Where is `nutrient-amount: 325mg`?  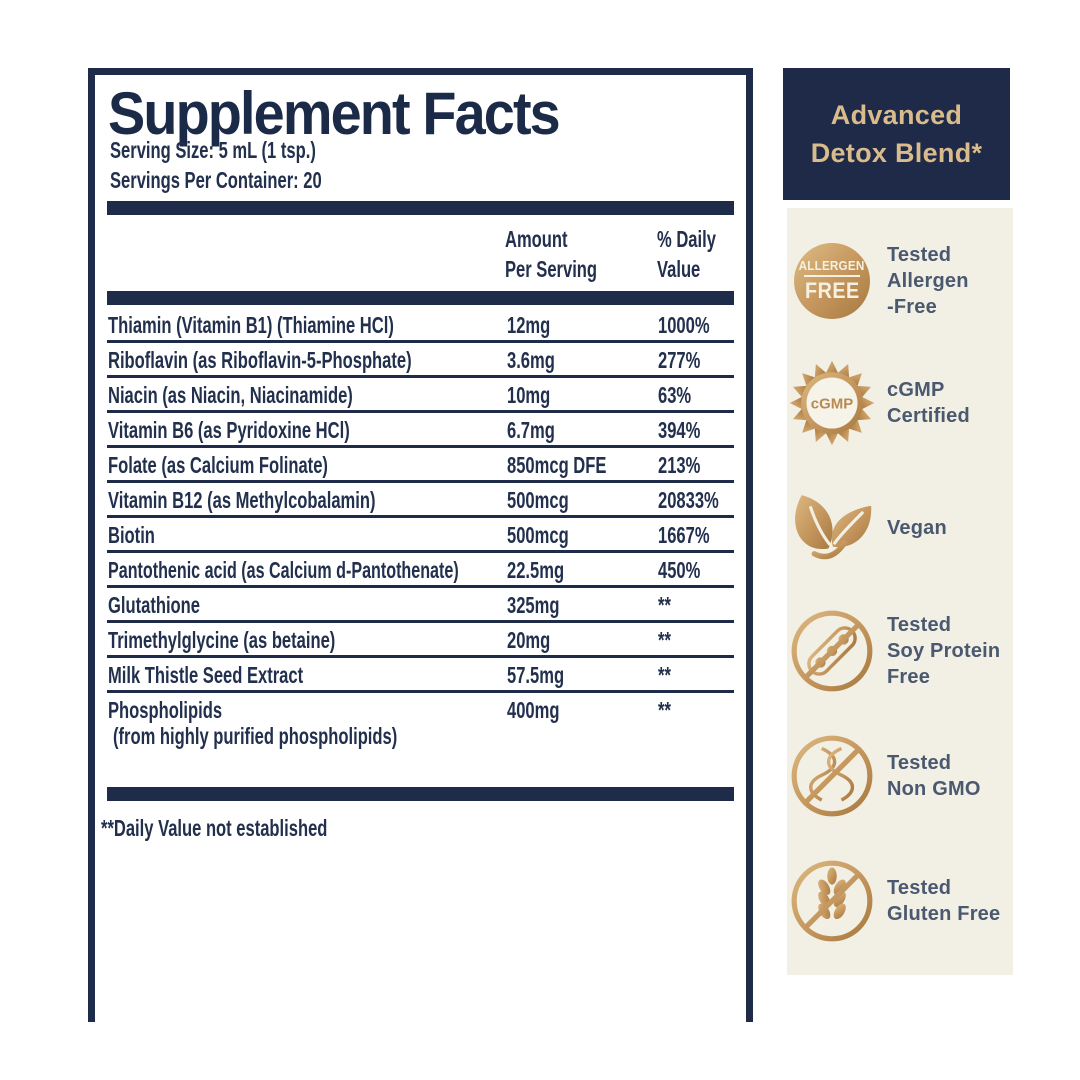
nutrient-amount: 325mg is located at coordinates (533, 605).